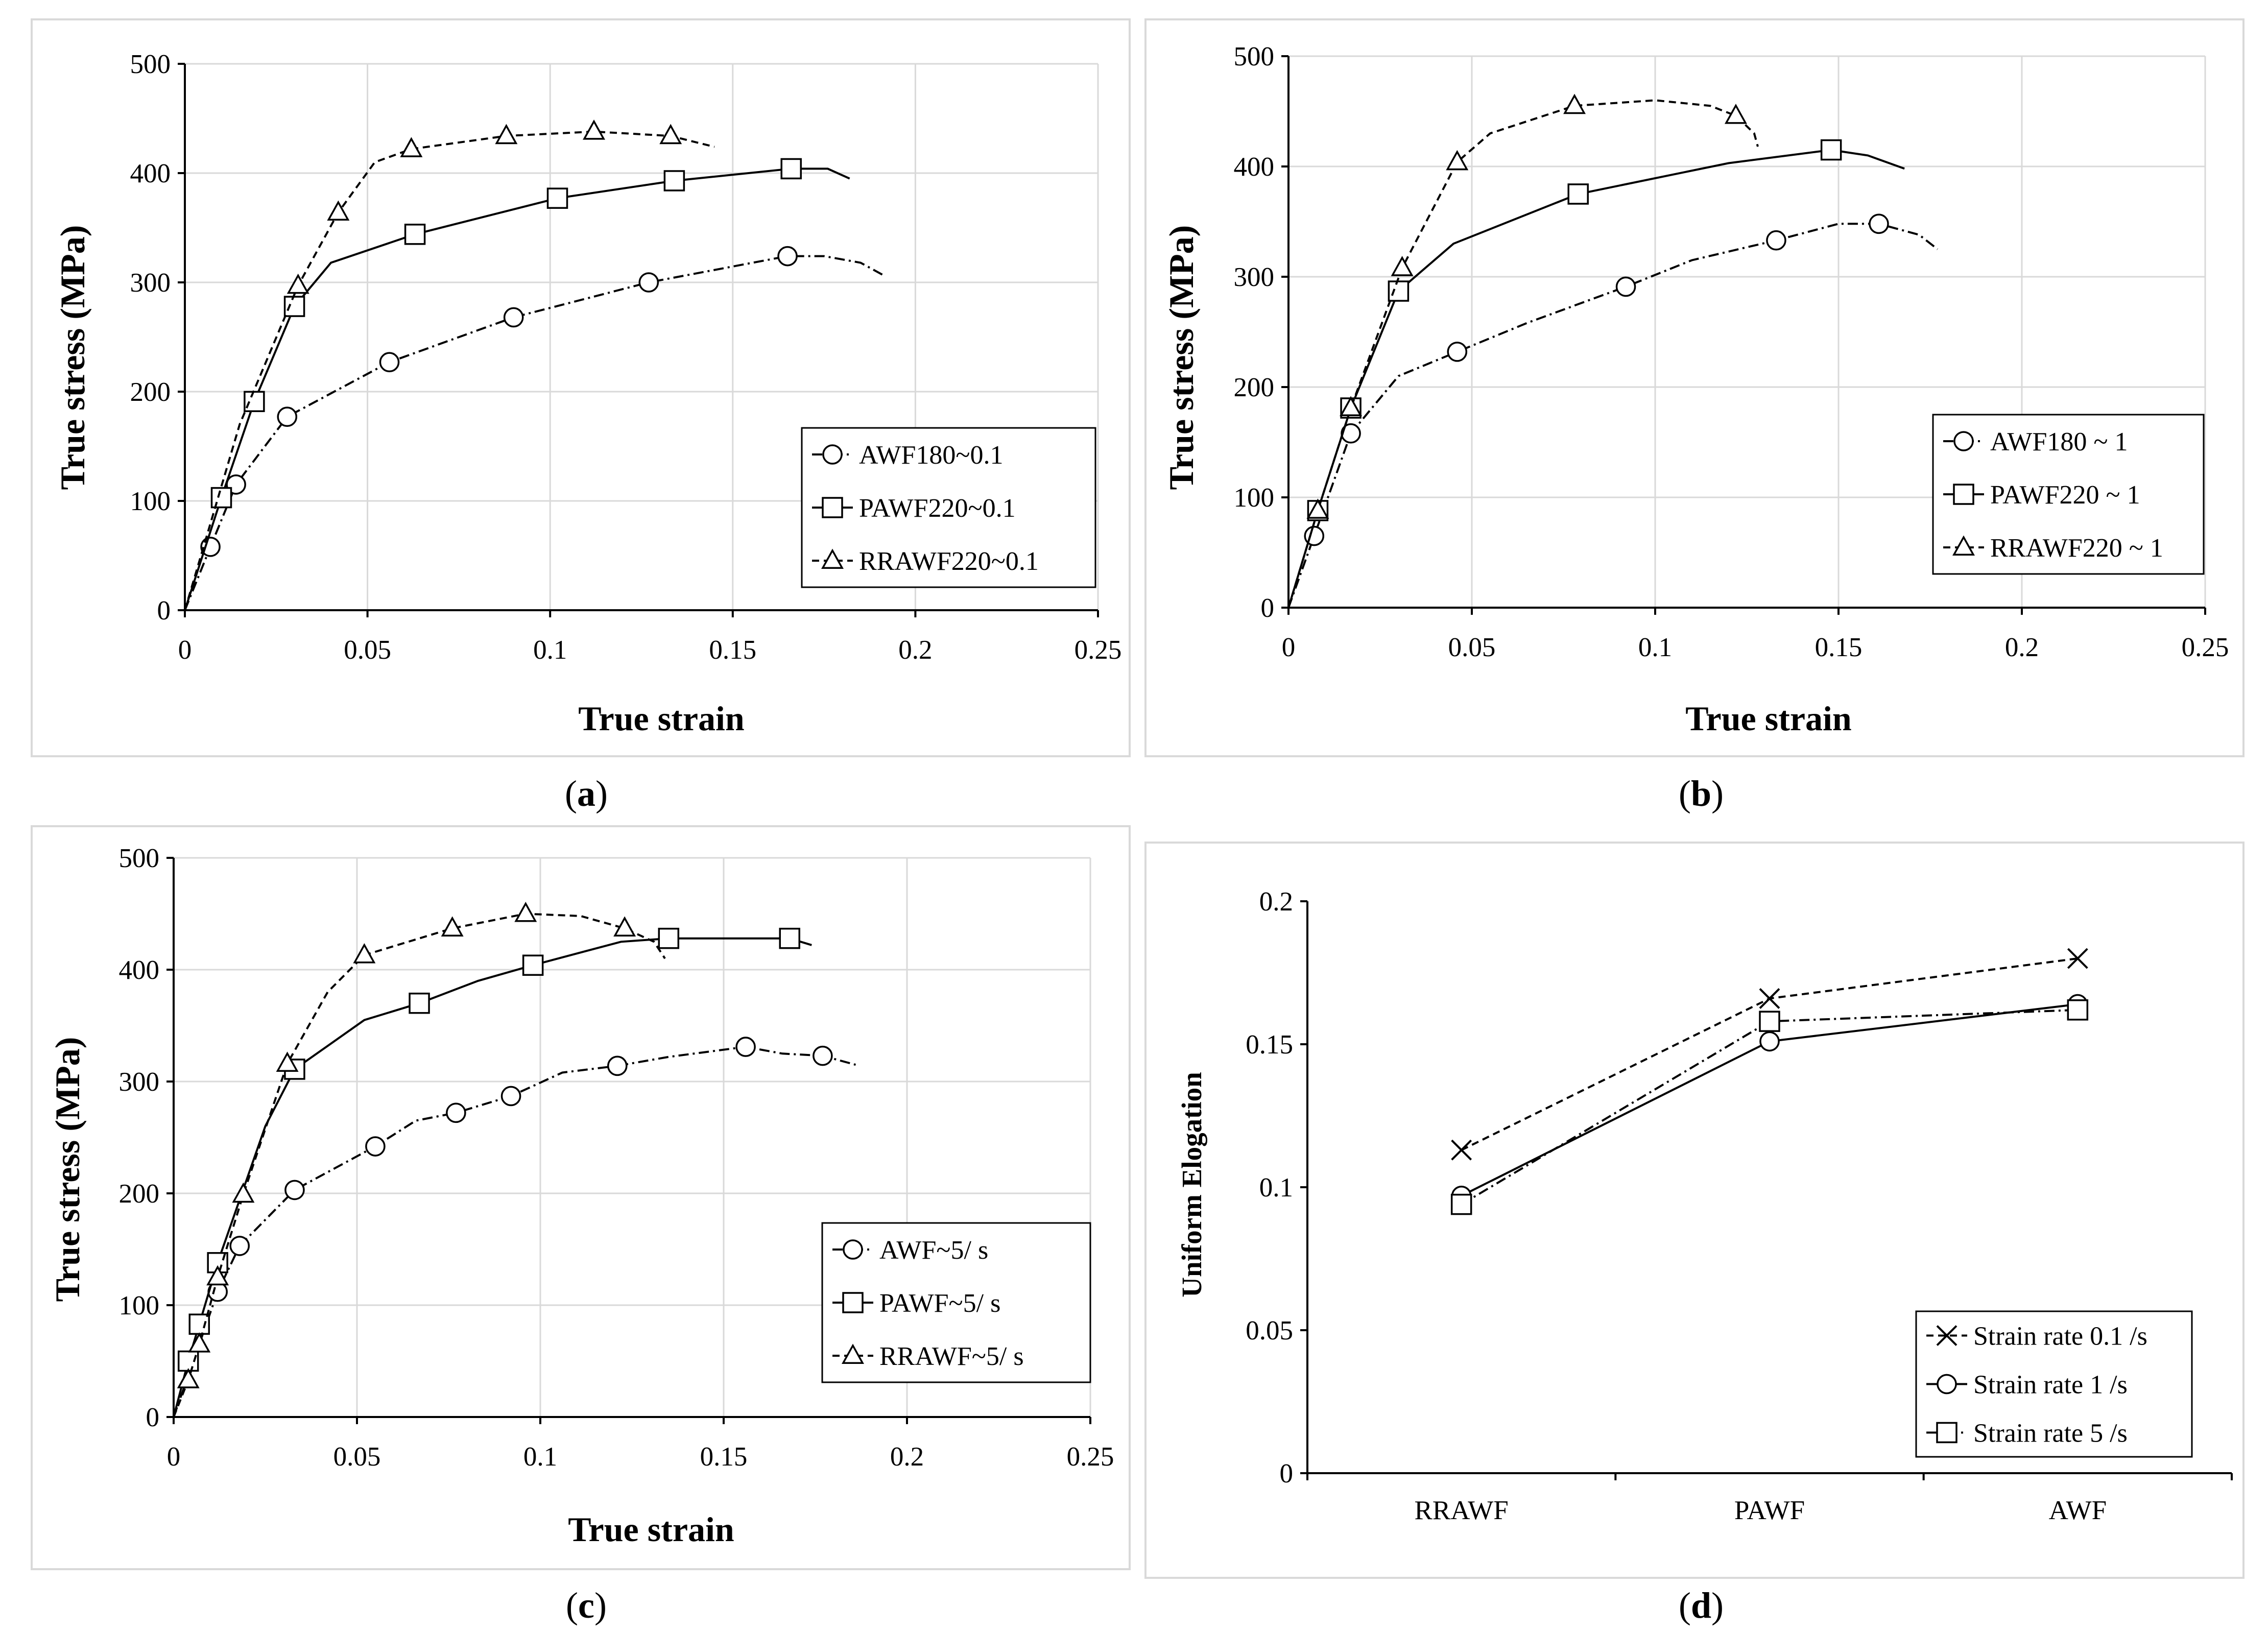 The image size is (2268, 1633). I want to click on panel-c-caption: (c), so click(586, 1605).